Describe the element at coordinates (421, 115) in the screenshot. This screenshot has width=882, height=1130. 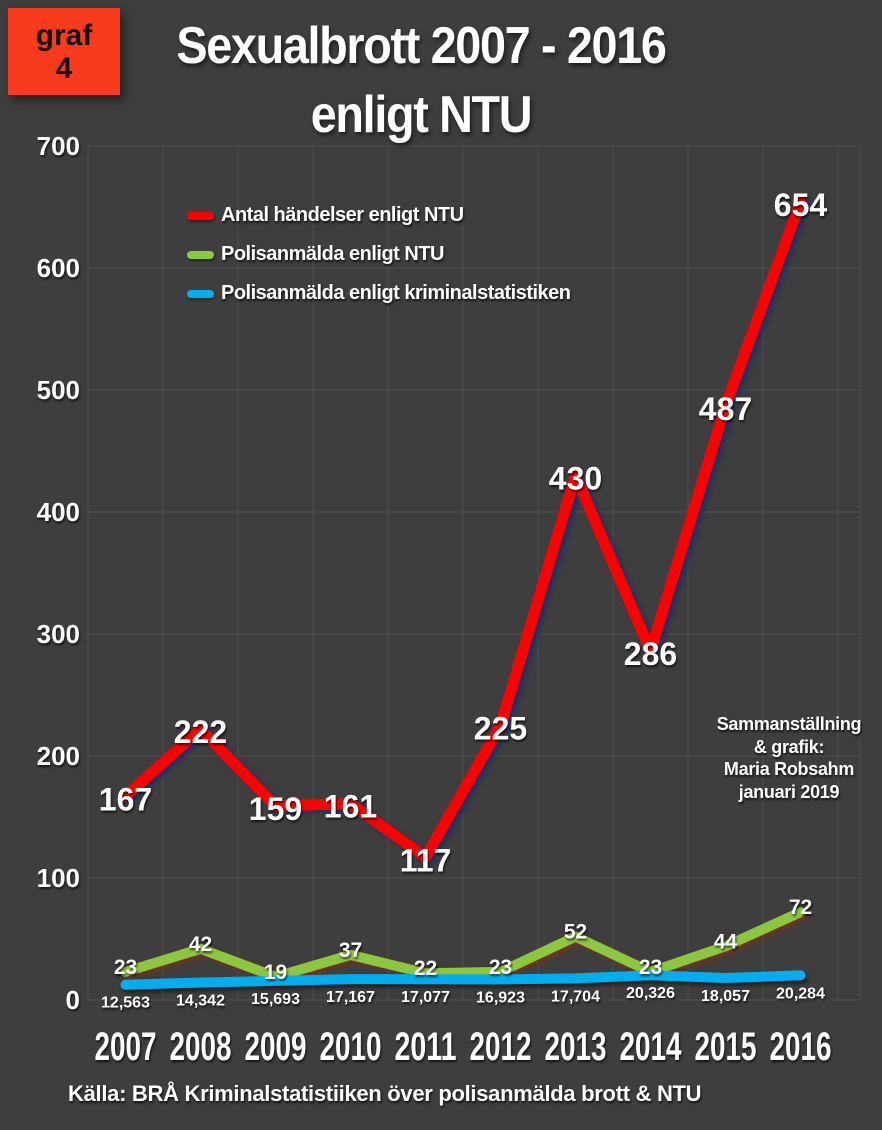
I see `title-line-2: enligt NTU` at that location.